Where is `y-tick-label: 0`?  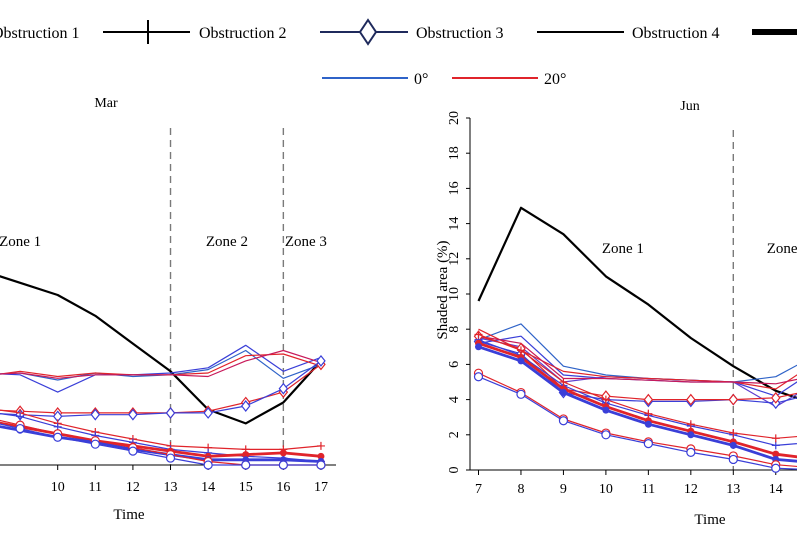 y-tick-label: 0 is located at coordinates (454, 470).